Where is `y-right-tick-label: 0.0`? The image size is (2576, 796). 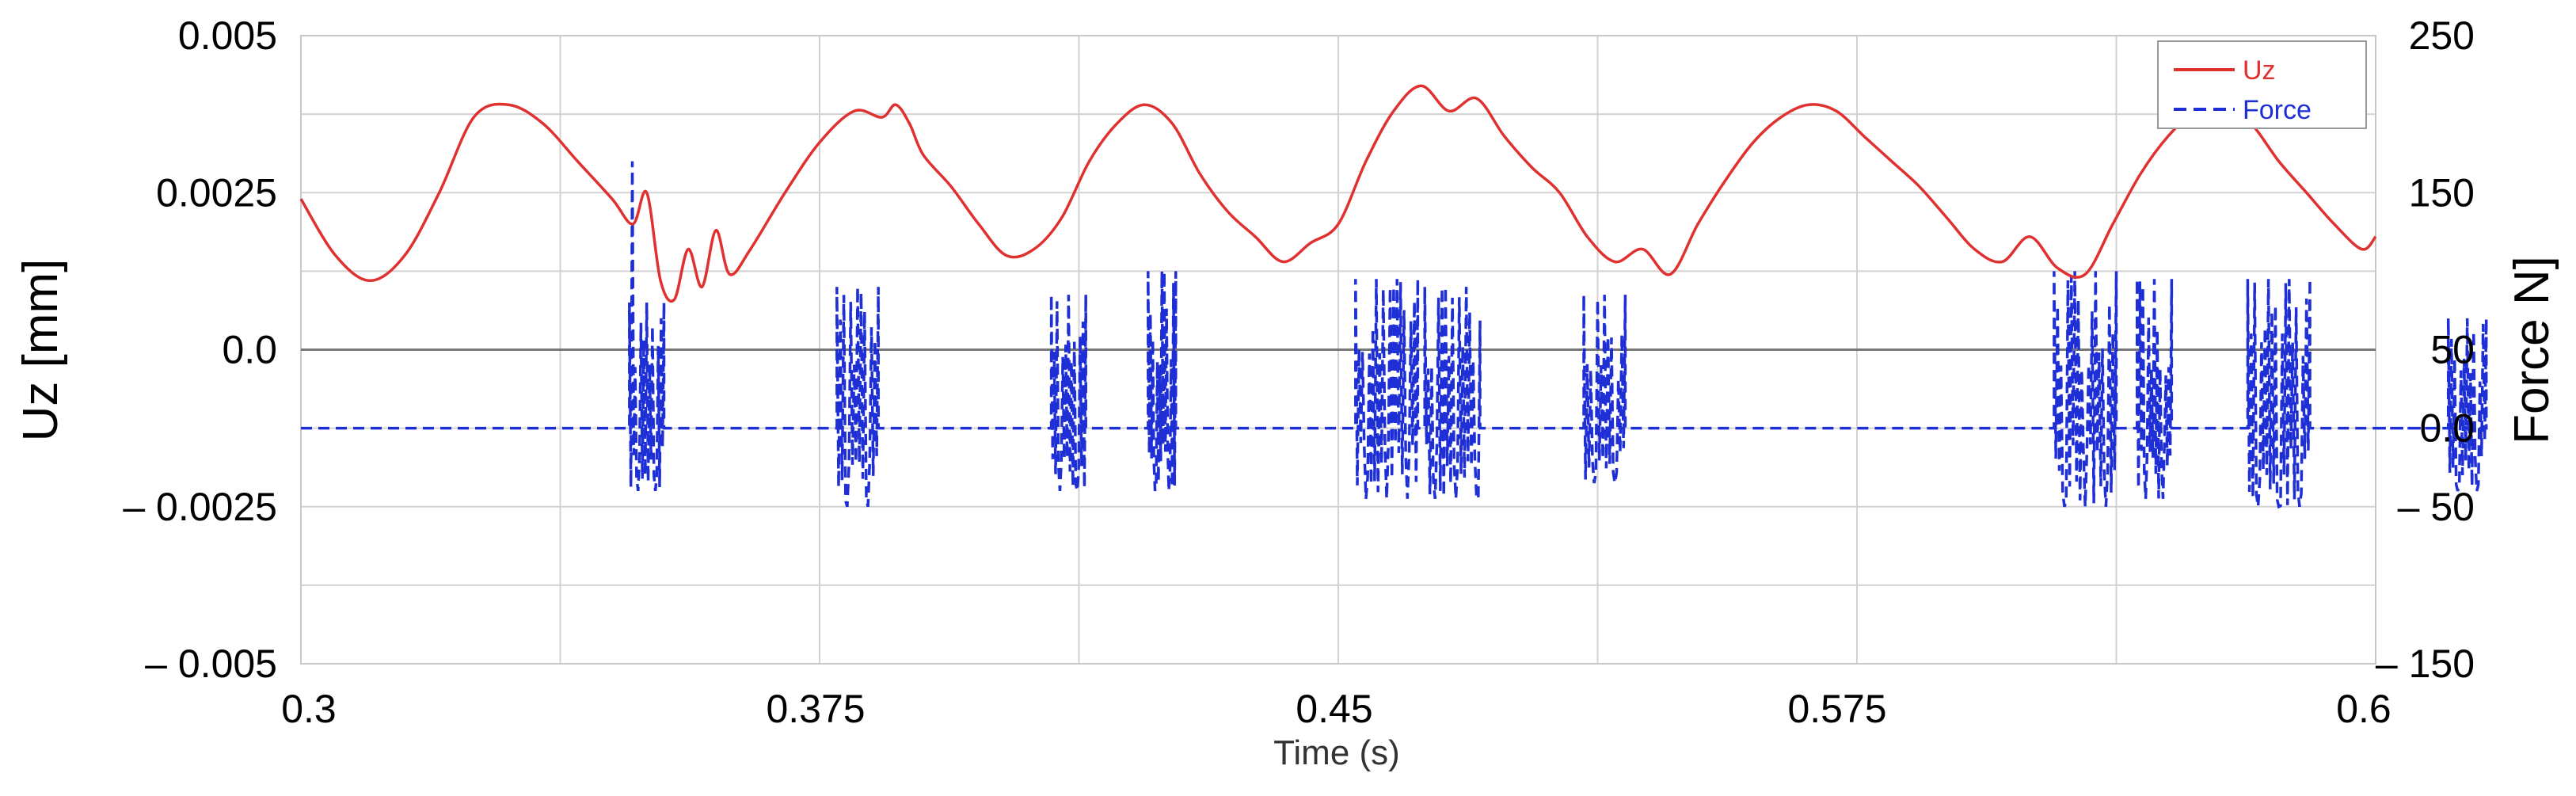 y-right-tick-label: 0.0 is located at coordinates (2447, 428).